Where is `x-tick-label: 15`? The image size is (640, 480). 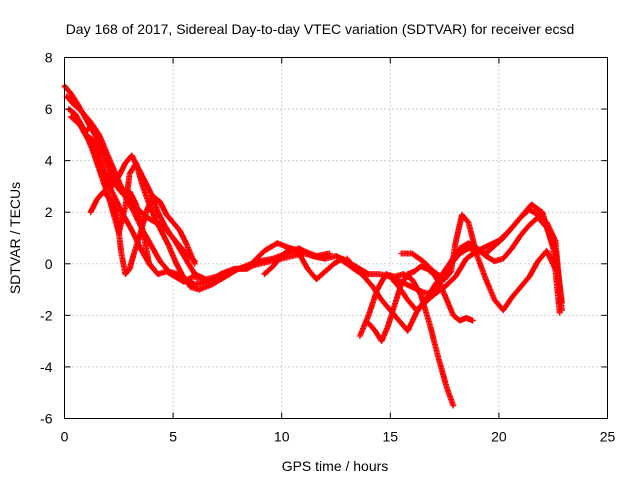
x-tick-label: 15 is located at coordinates (391, 437).